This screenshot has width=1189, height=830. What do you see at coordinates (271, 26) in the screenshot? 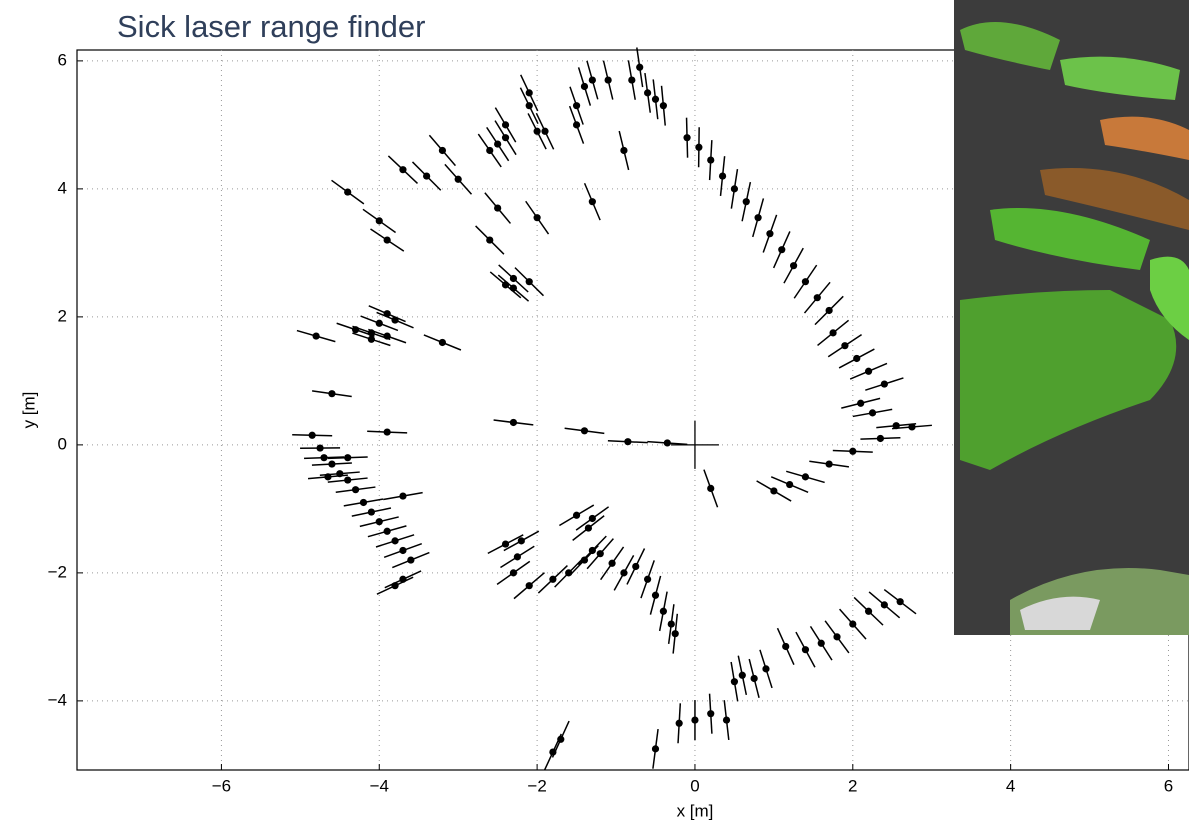
I see `chart-title: Sick laser range finder` at bounding box center [271, 26].